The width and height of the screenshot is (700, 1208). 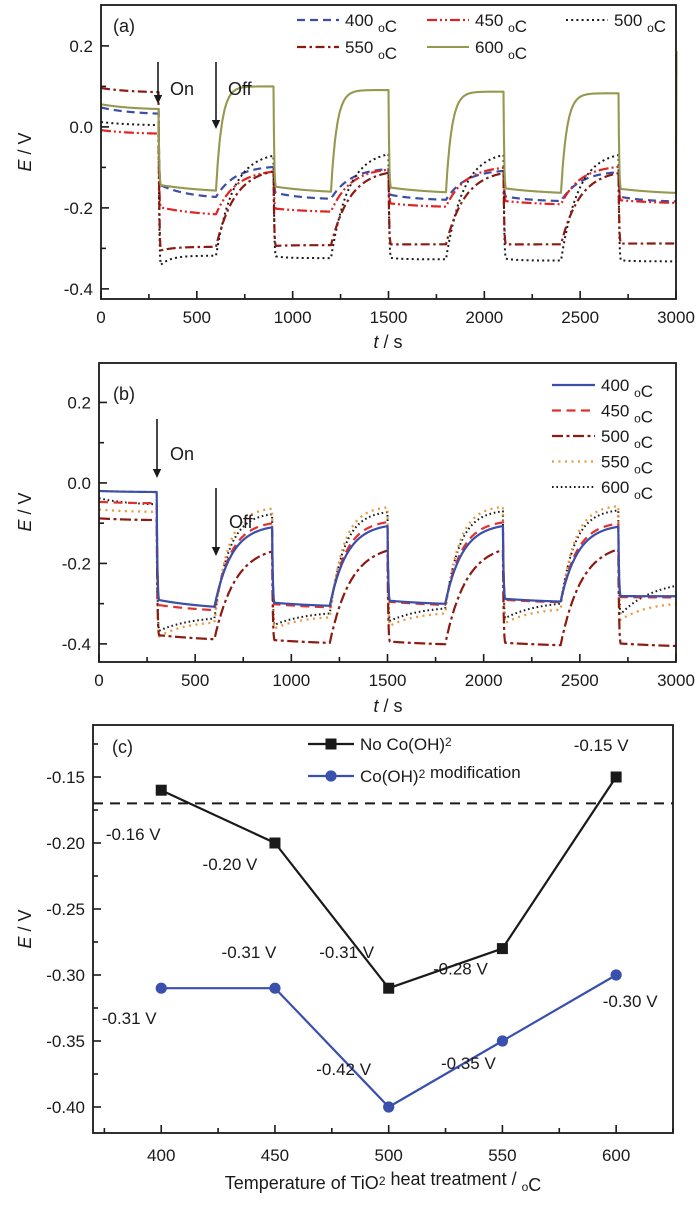 What do you see at coordinates (468, 1063) in the screenshot?
I see `point-value-label: -0.35 V` at bounding box center [468, 1063].